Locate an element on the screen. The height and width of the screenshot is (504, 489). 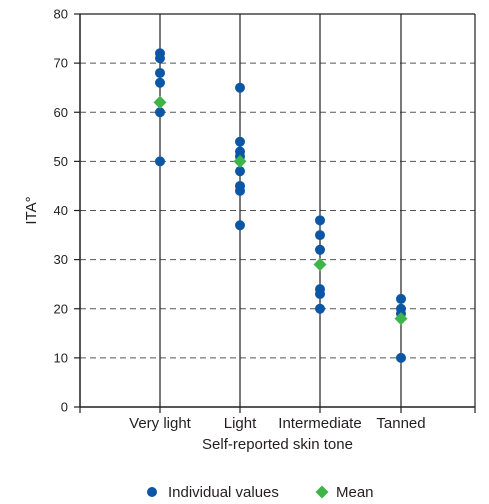
y-tick-label-50: 50 is located at coordinates (61, 161).